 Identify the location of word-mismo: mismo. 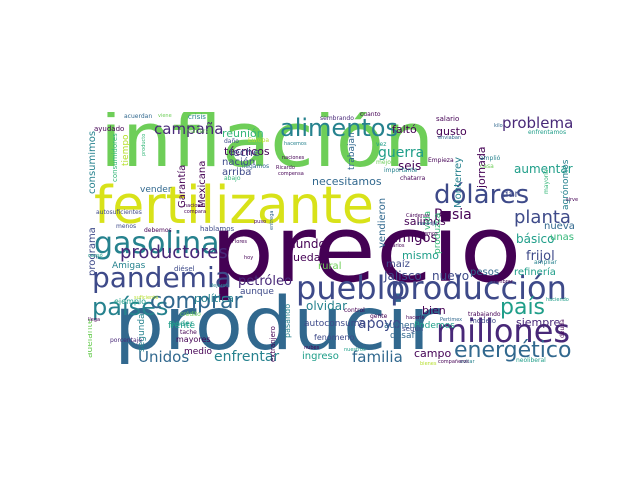
(420, 255).